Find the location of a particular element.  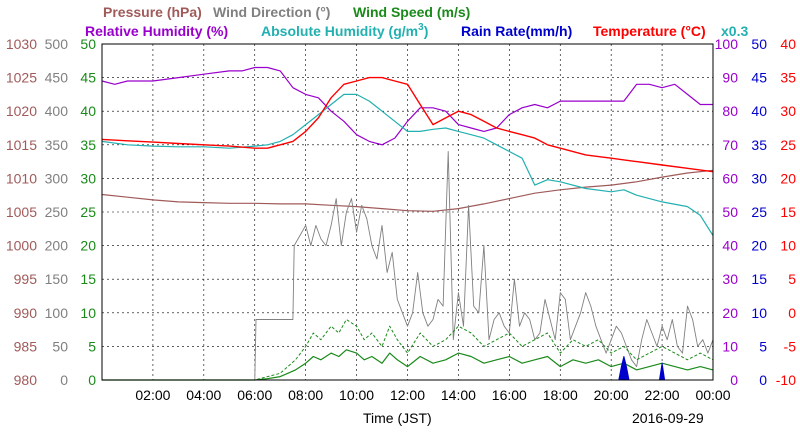

y-tick-pressure: 1015 is located at coordinates (21, 145).